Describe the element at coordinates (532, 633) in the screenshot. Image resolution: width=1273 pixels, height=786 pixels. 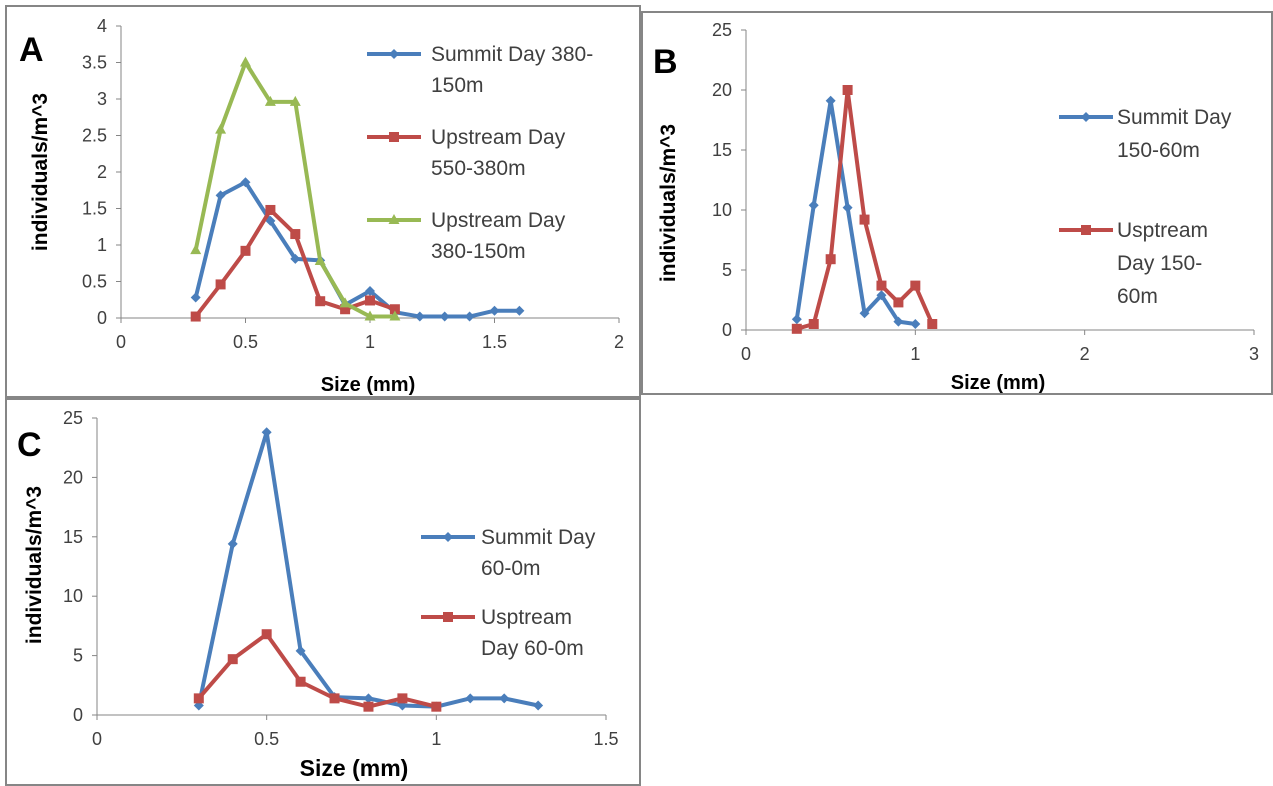
I see `legend-label: Usptream Day 60-0m` at that location.